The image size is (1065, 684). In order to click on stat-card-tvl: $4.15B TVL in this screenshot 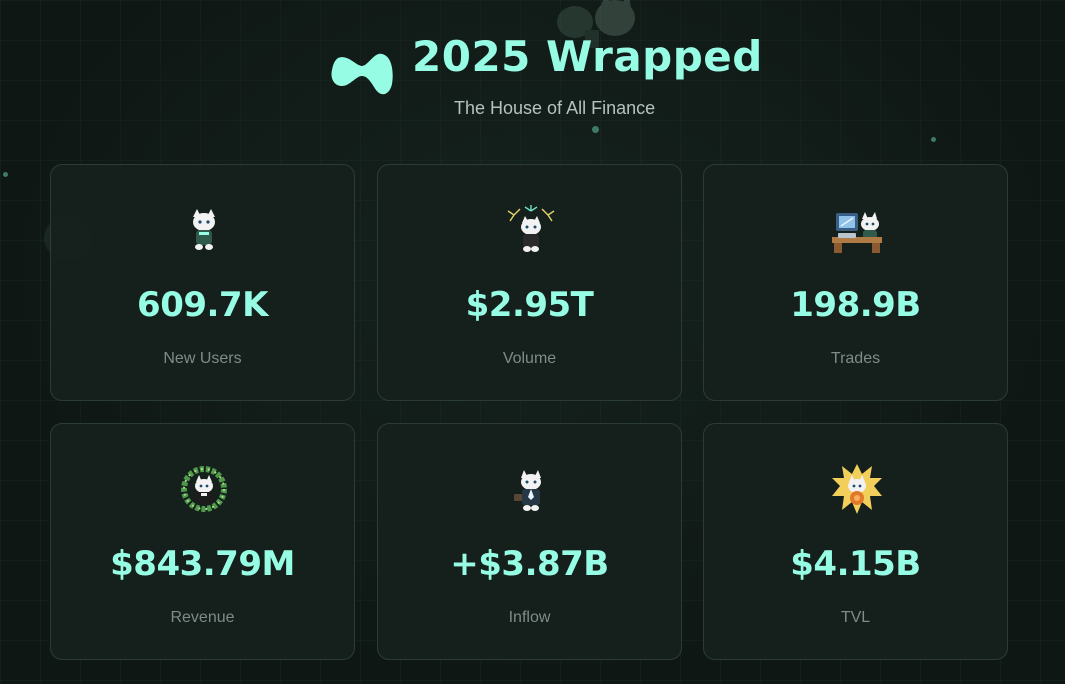, I will do `click(855, 541)`.